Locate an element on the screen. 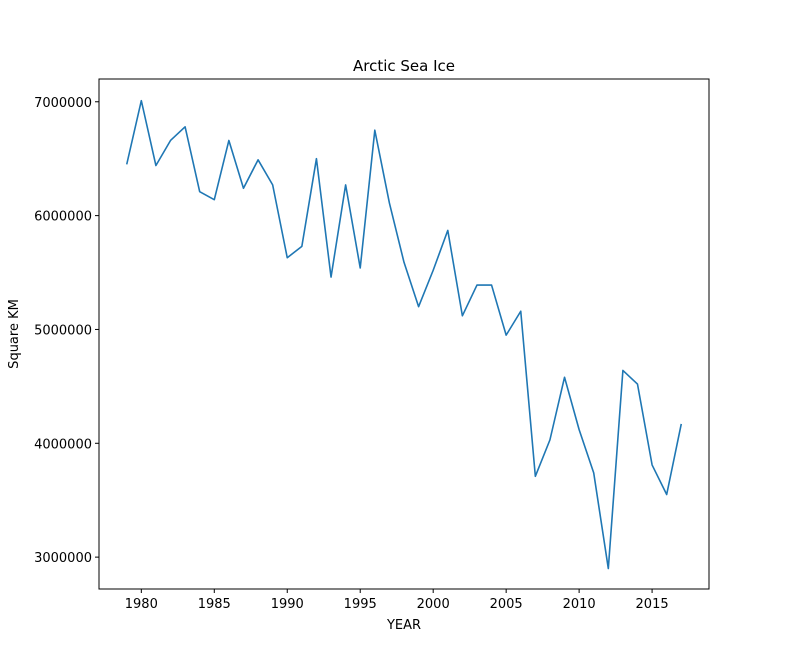  y-tick-label: 6000000 is located at coordinates (63, 217).